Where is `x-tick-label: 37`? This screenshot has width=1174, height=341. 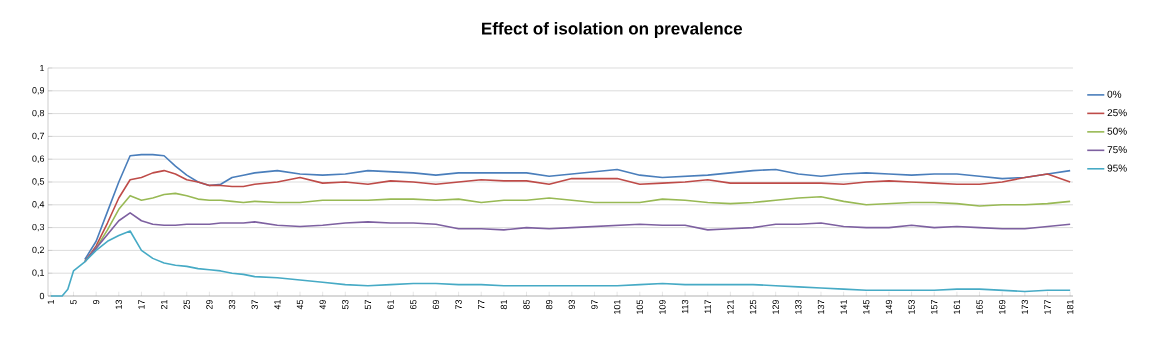
x-tick-label: 37 is located at coordinates (254, 304).